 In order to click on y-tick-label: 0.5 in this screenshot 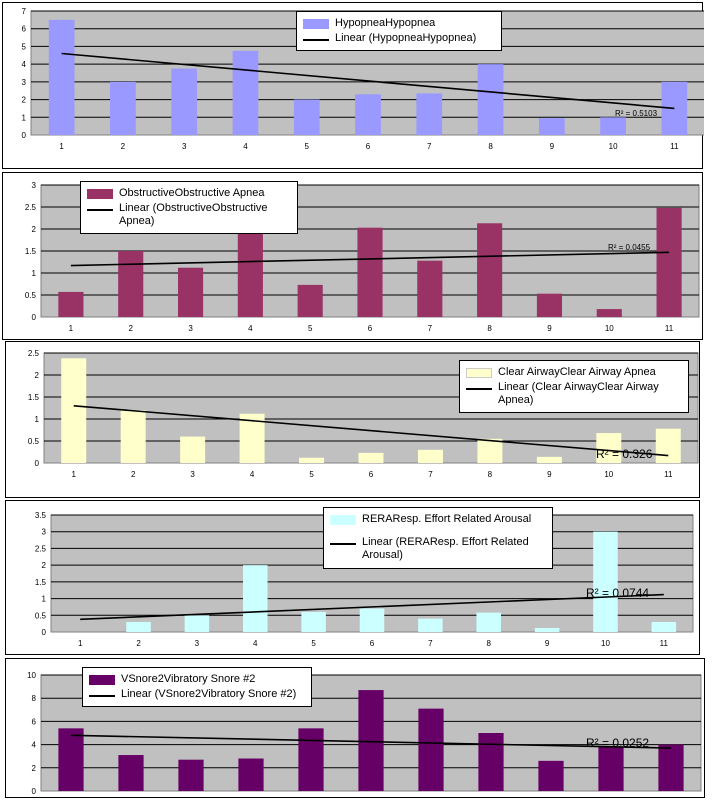, I will do `click(34, 441)`.